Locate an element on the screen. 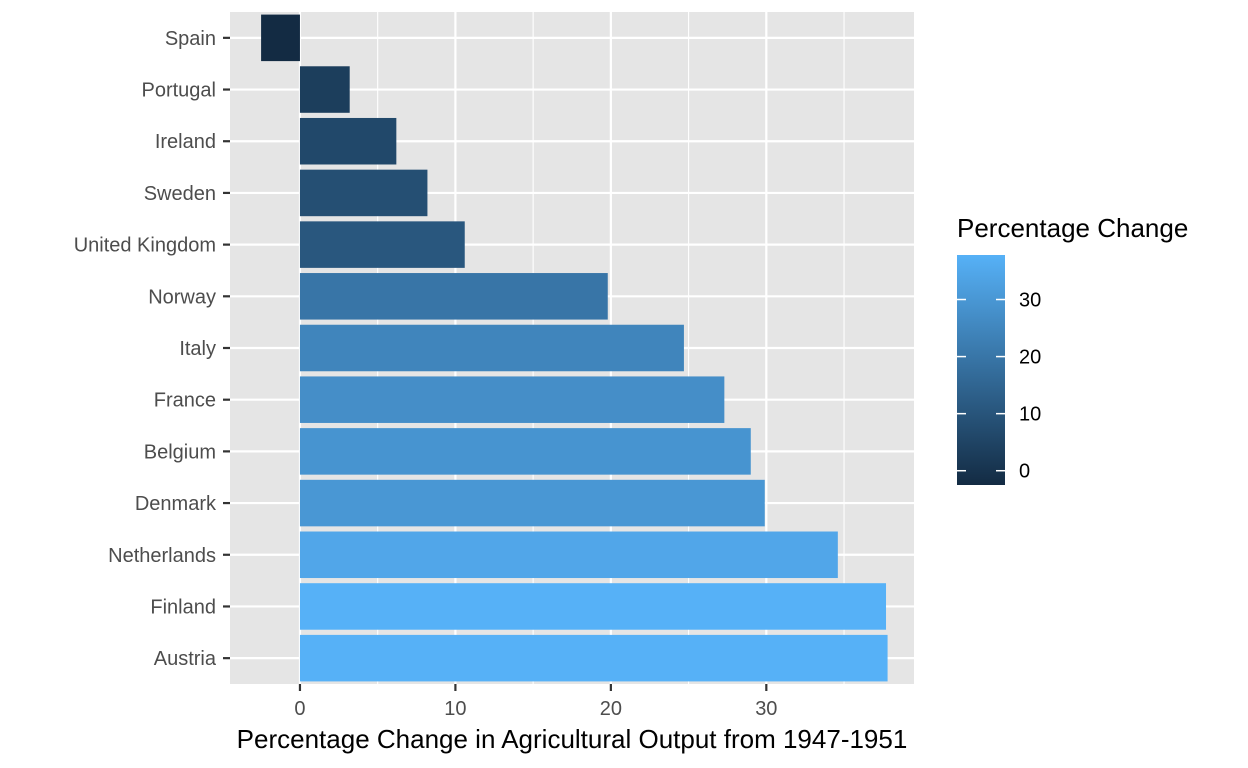 This screenshot has height=768, width=1248. bar-portugal is located at coordinates (324, 89).